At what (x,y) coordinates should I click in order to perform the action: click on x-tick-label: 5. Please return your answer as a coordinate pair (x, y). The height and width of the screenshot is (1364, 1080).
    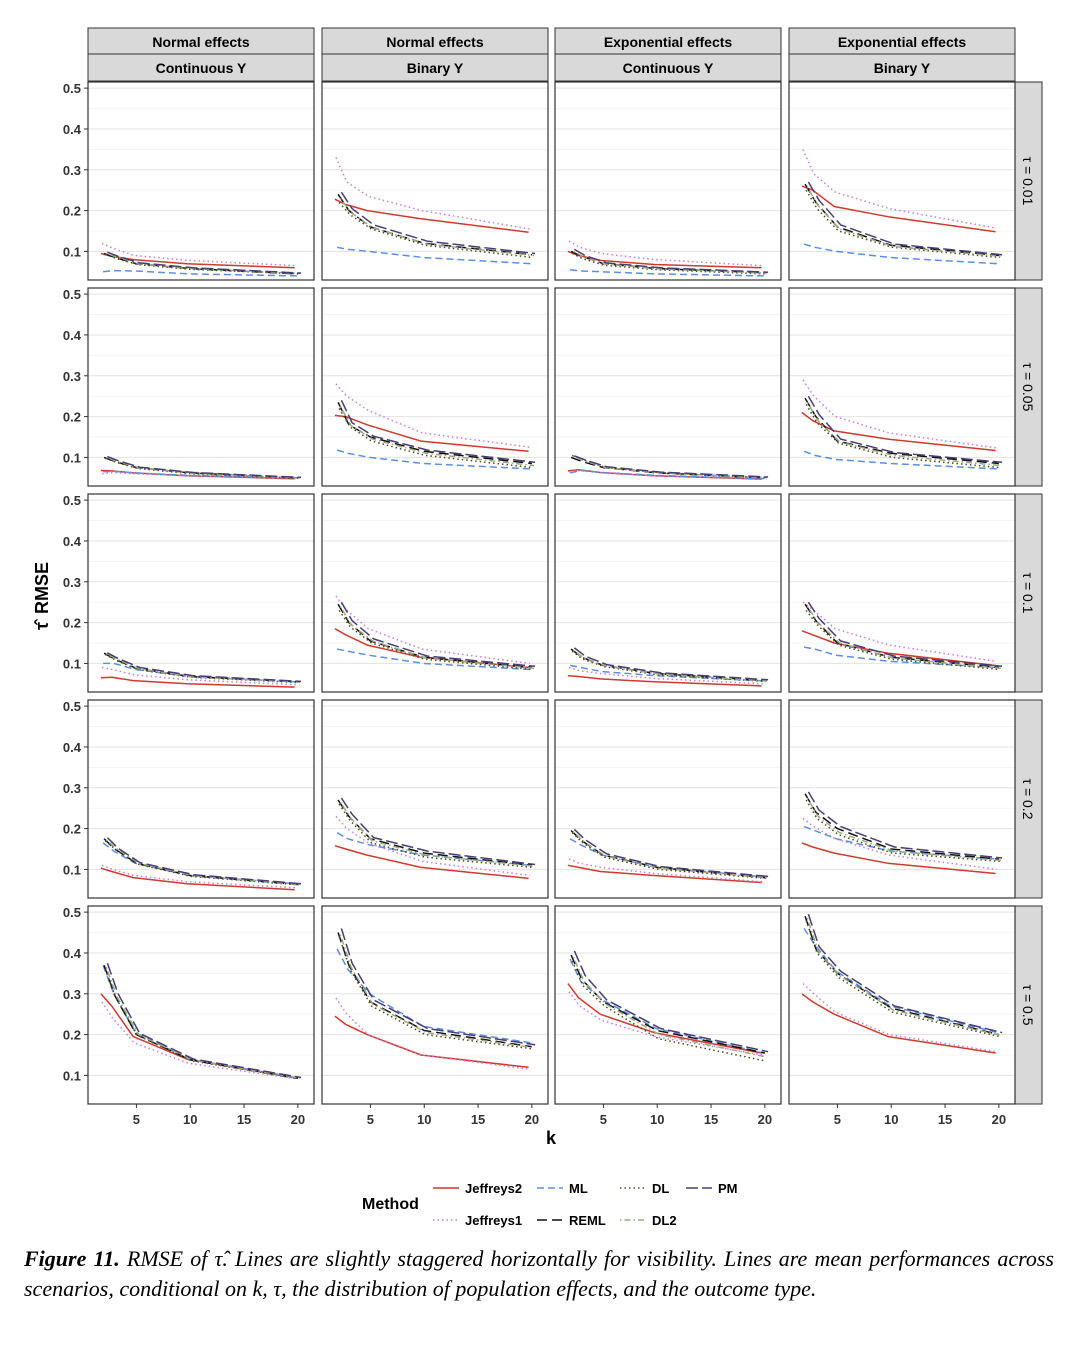
    Looking at the image, I should click on (136, 1119).